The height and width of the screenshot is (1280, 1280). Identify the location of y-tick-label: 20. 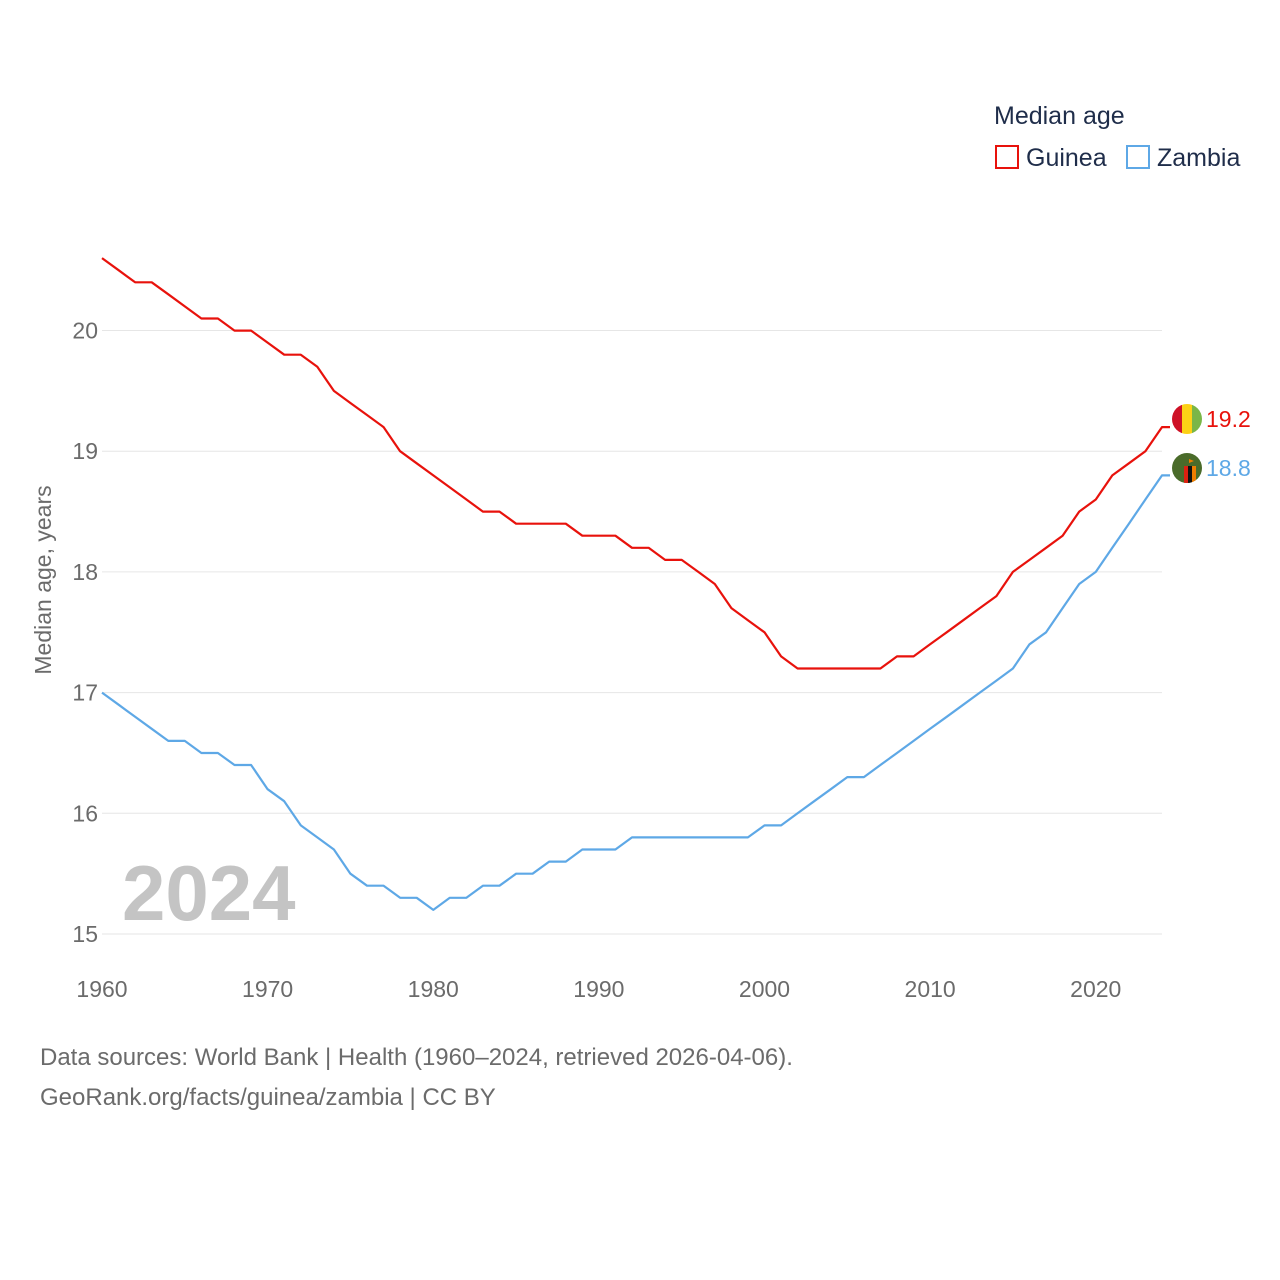
(85, 331).